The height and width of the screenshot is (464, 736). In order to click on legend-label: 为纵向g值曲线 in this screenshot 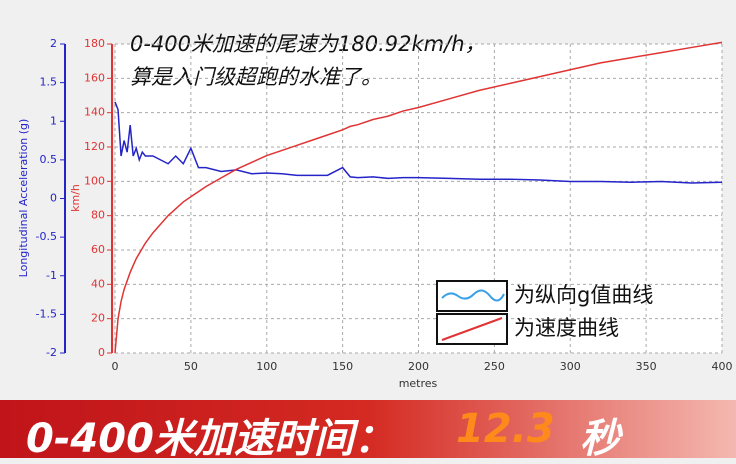, I will do `click(583, 295)`.